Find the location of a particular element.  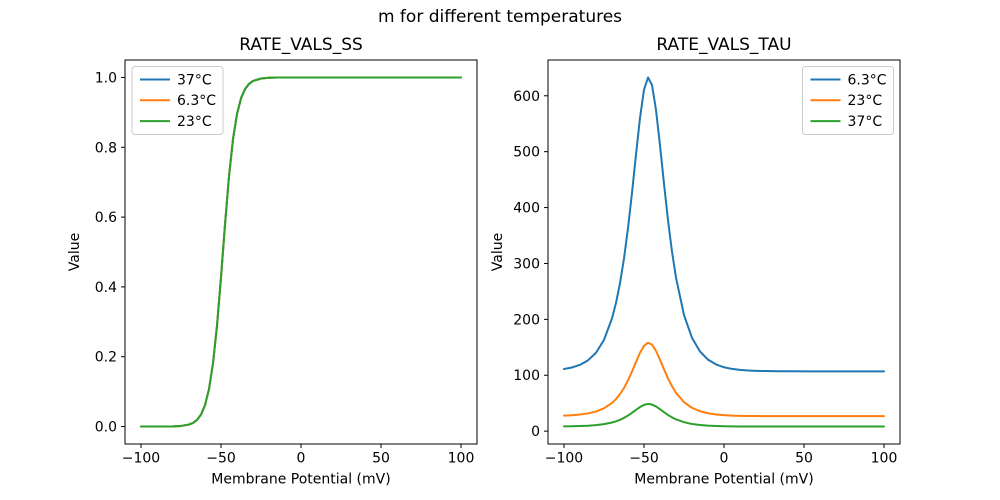

chart-ss-legend: 37°C 6.3°C 23°C is located at coordinates (177, 100).